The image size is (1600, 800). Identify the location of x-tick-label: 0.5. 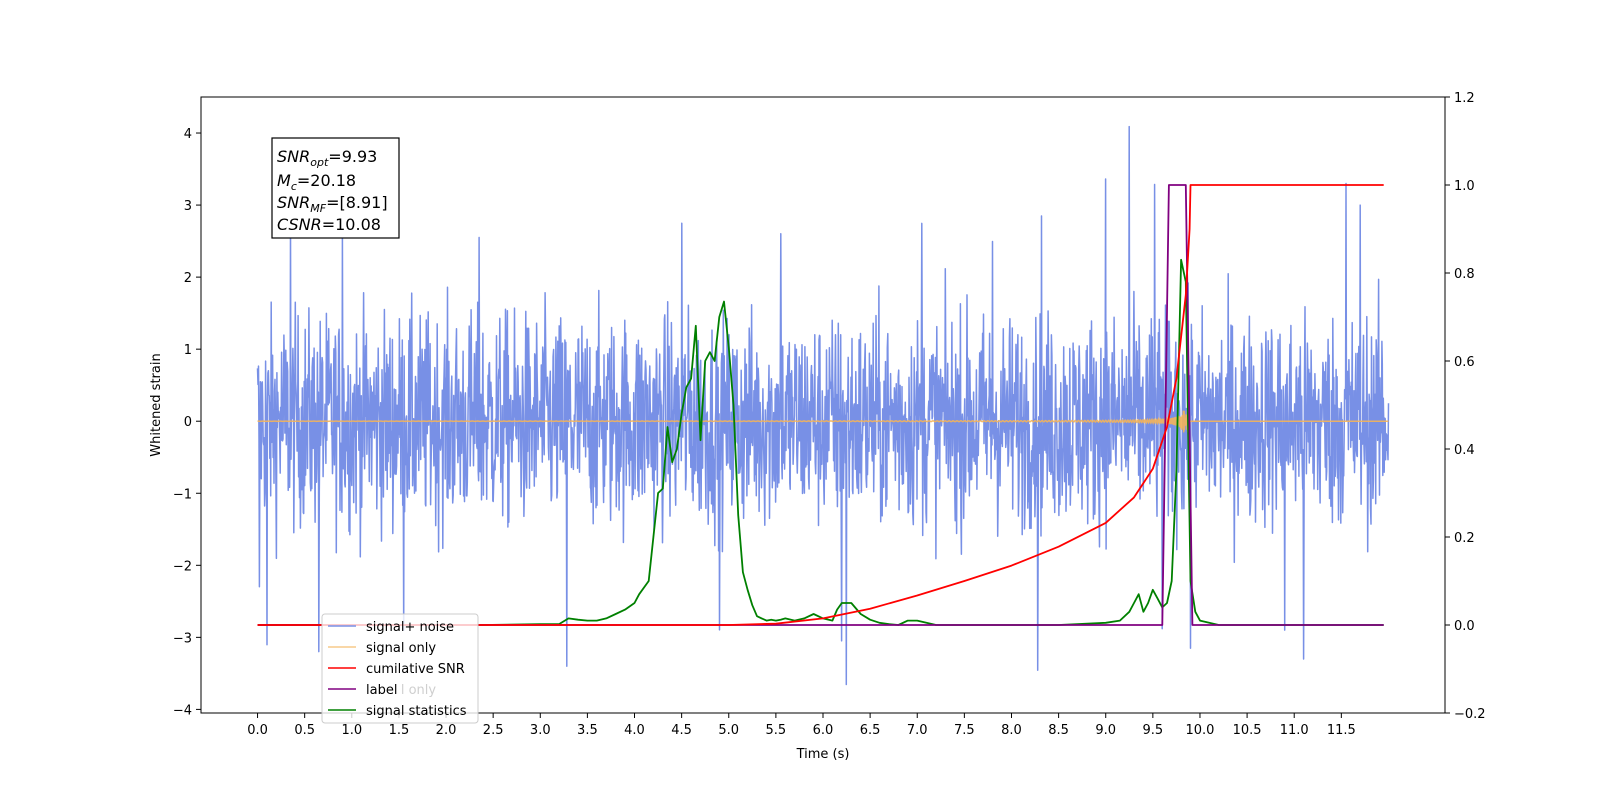
(304, 730).